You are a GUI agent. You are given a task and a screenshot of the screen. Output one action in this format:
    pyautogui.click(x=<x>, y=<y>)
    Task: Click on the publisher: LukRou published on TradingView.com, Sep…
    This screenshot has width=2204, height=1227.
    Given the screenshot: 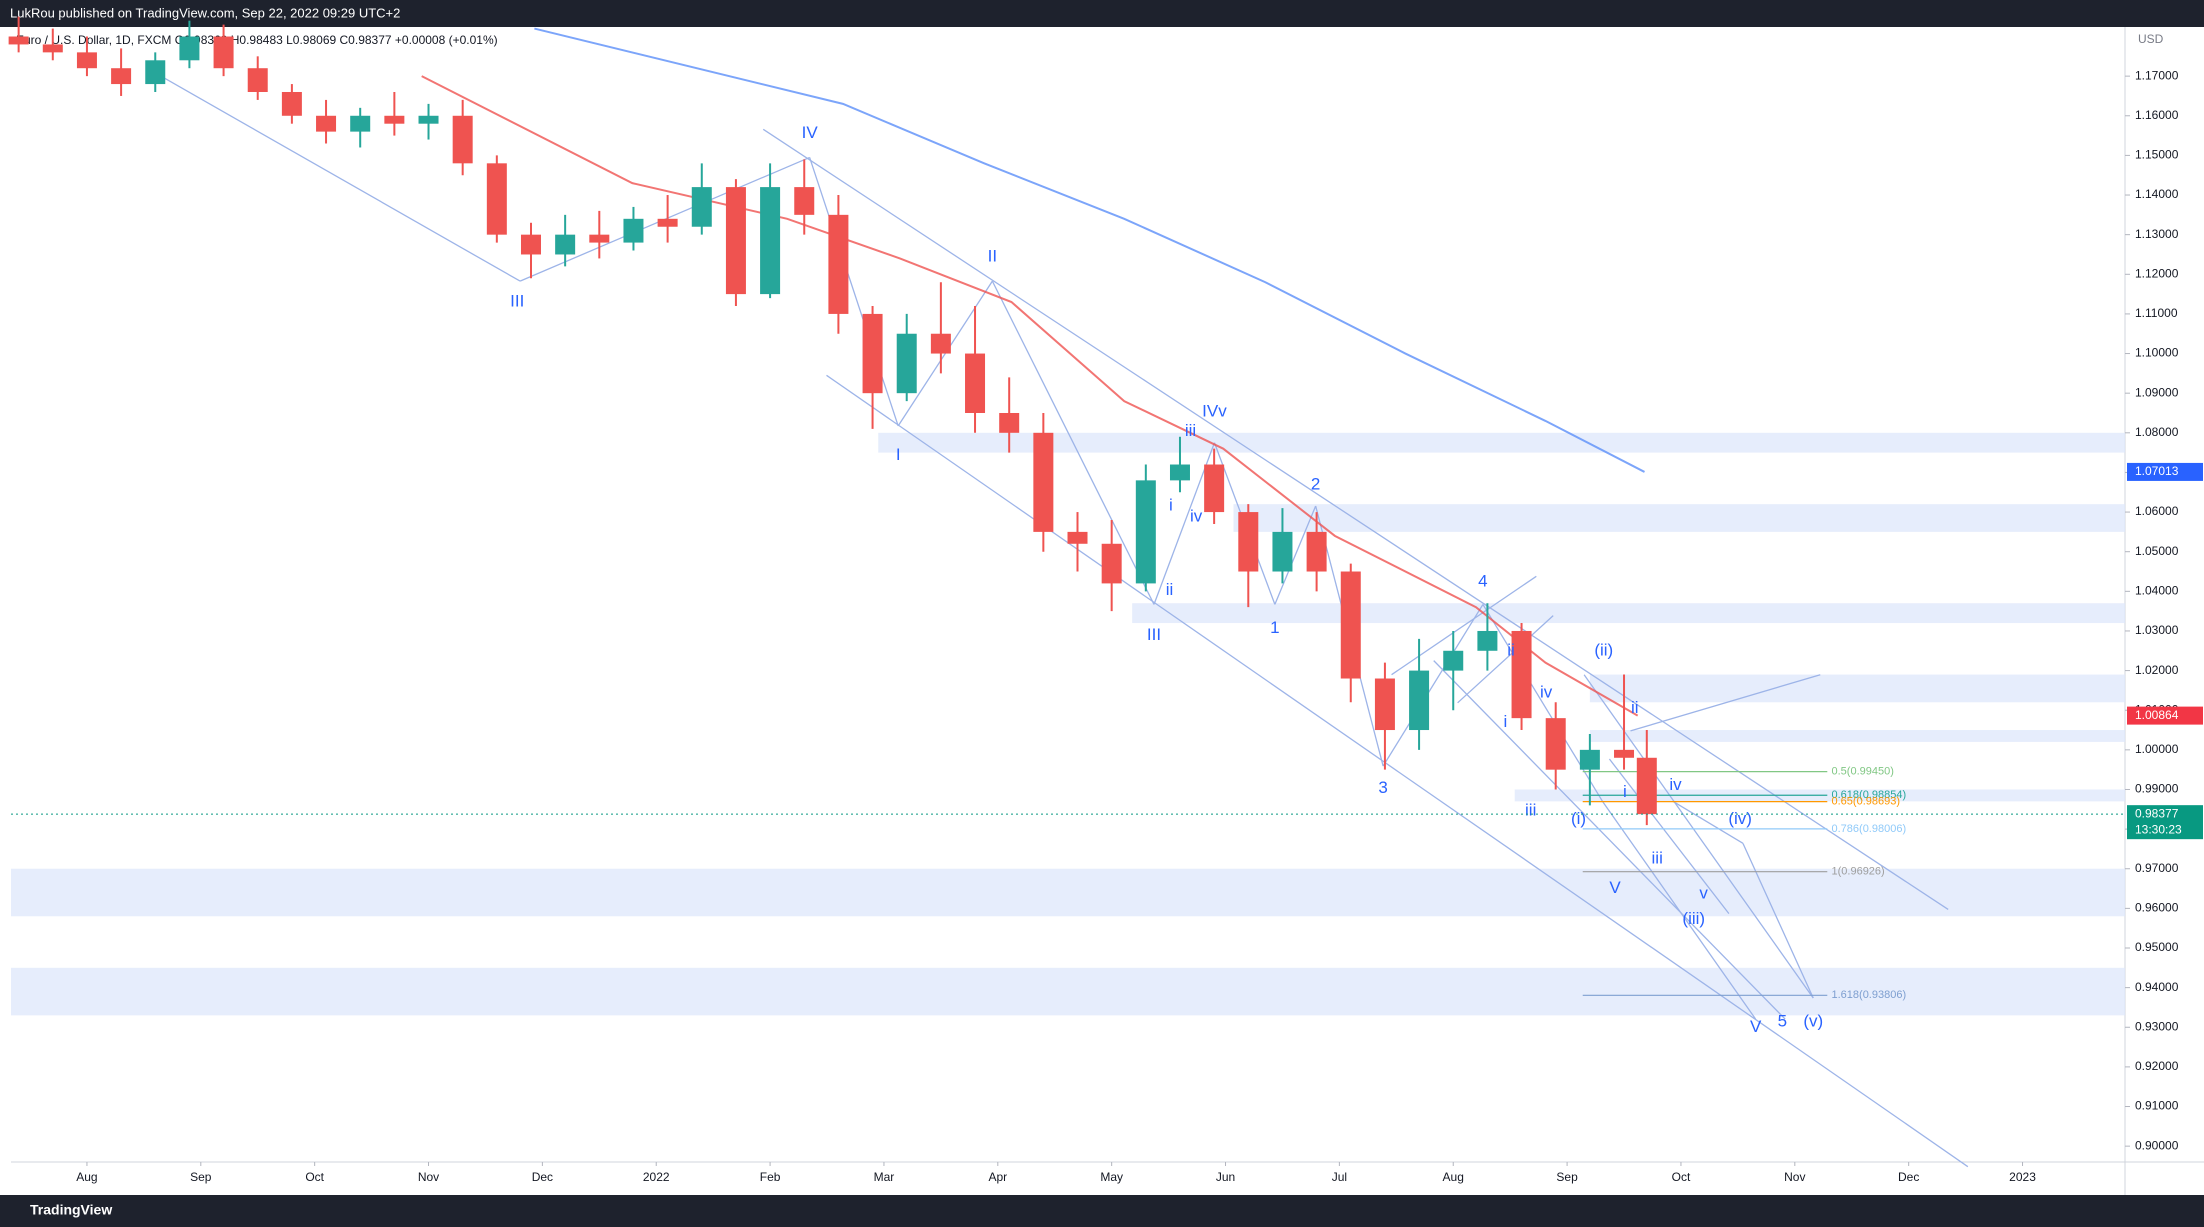 What is the action you would take?
    pyautogui.click(x=205, y=12)
    